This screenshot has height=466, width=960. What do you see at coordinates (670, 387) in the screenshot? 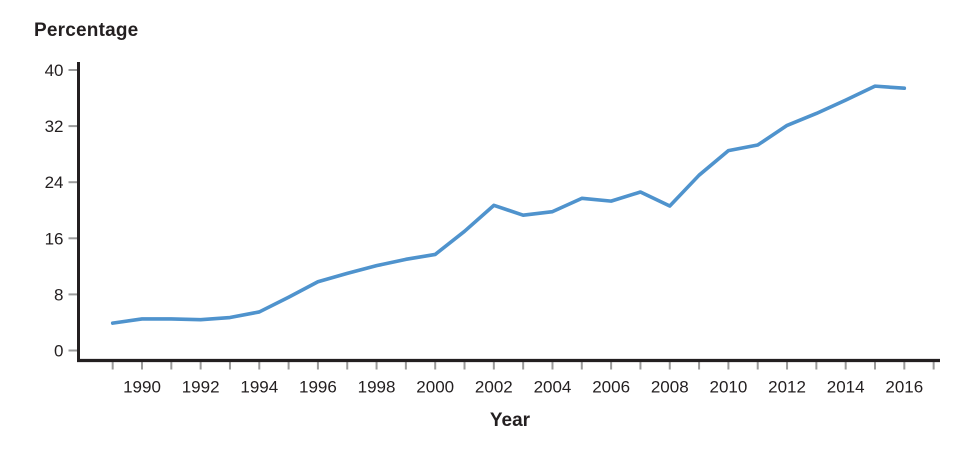
I see `x-tick-label: 2008` at bounding box center [670, 387].